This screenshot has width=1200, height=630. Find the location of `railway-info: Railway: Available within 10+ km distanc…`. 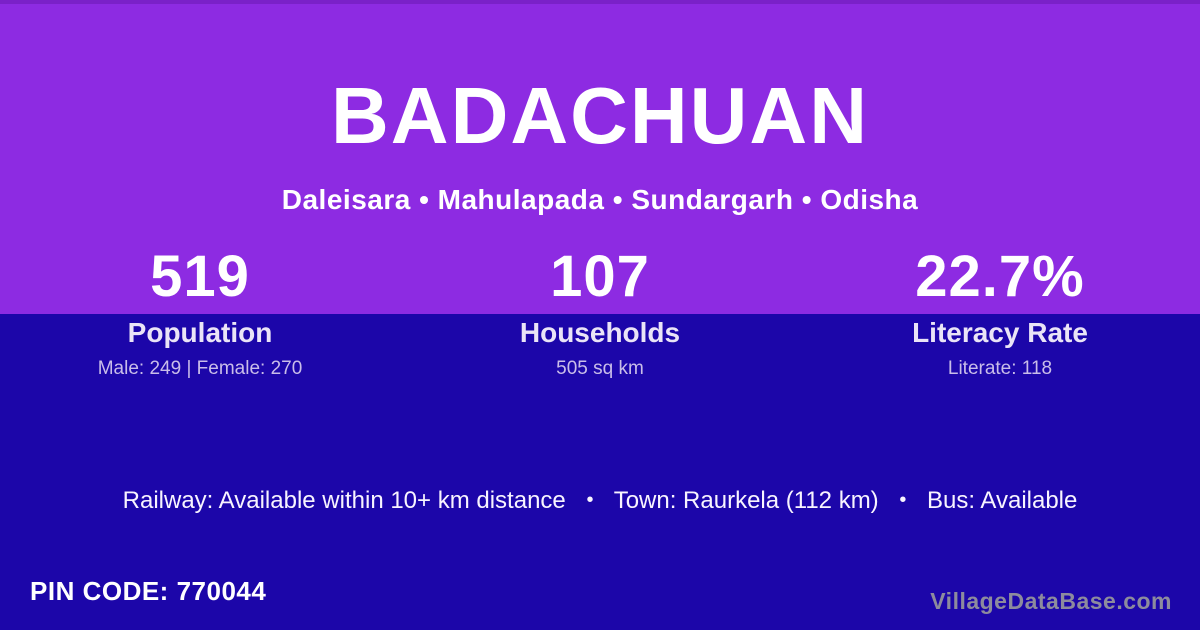

railway-info: Railway: Available within 10+ km distanc… is located at coordinates (344, 500).